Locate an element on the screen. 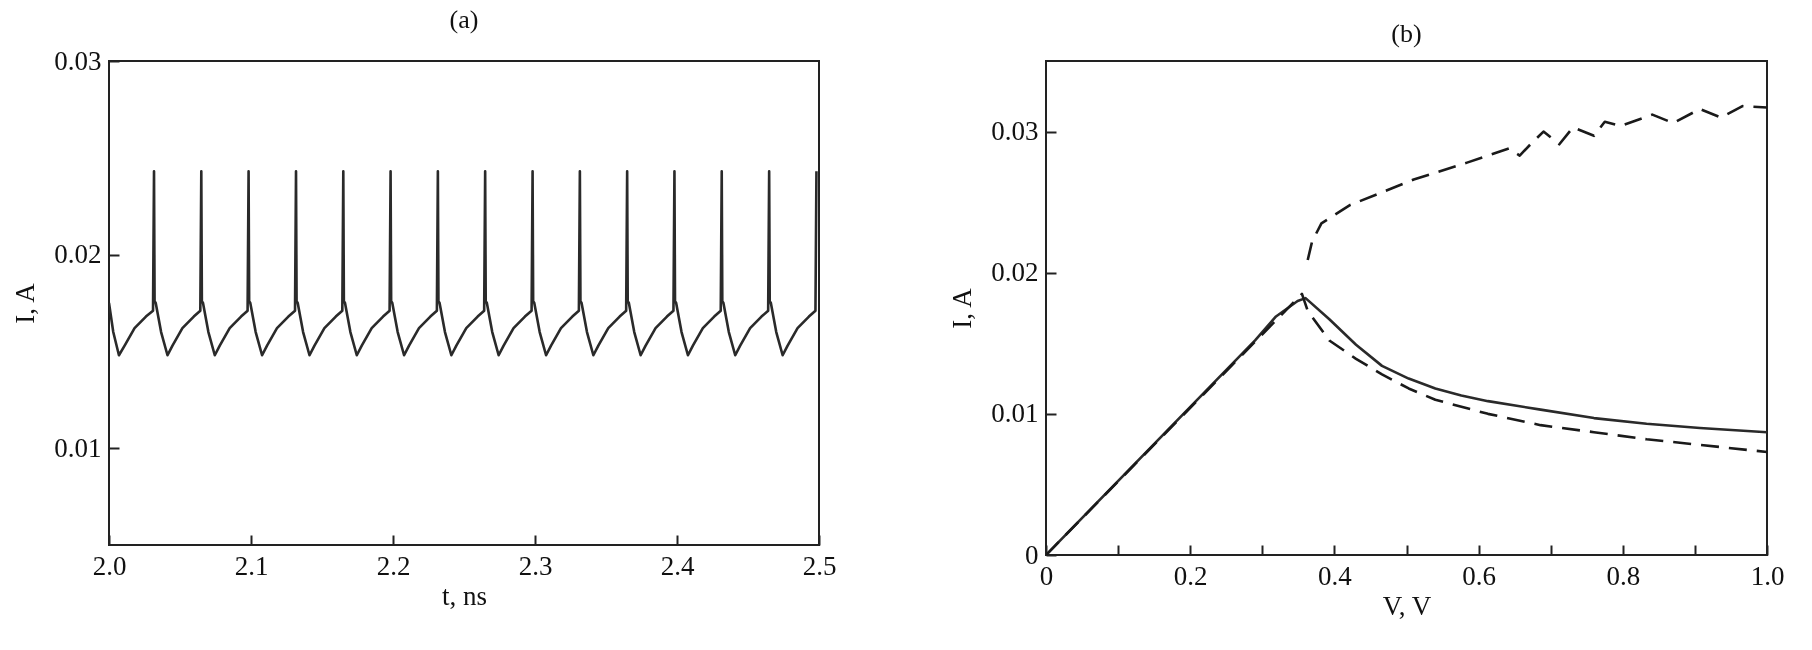 This screenshot has width=1812, height=650. x-axis-title: V, V is located at coordinates (1407, 605).